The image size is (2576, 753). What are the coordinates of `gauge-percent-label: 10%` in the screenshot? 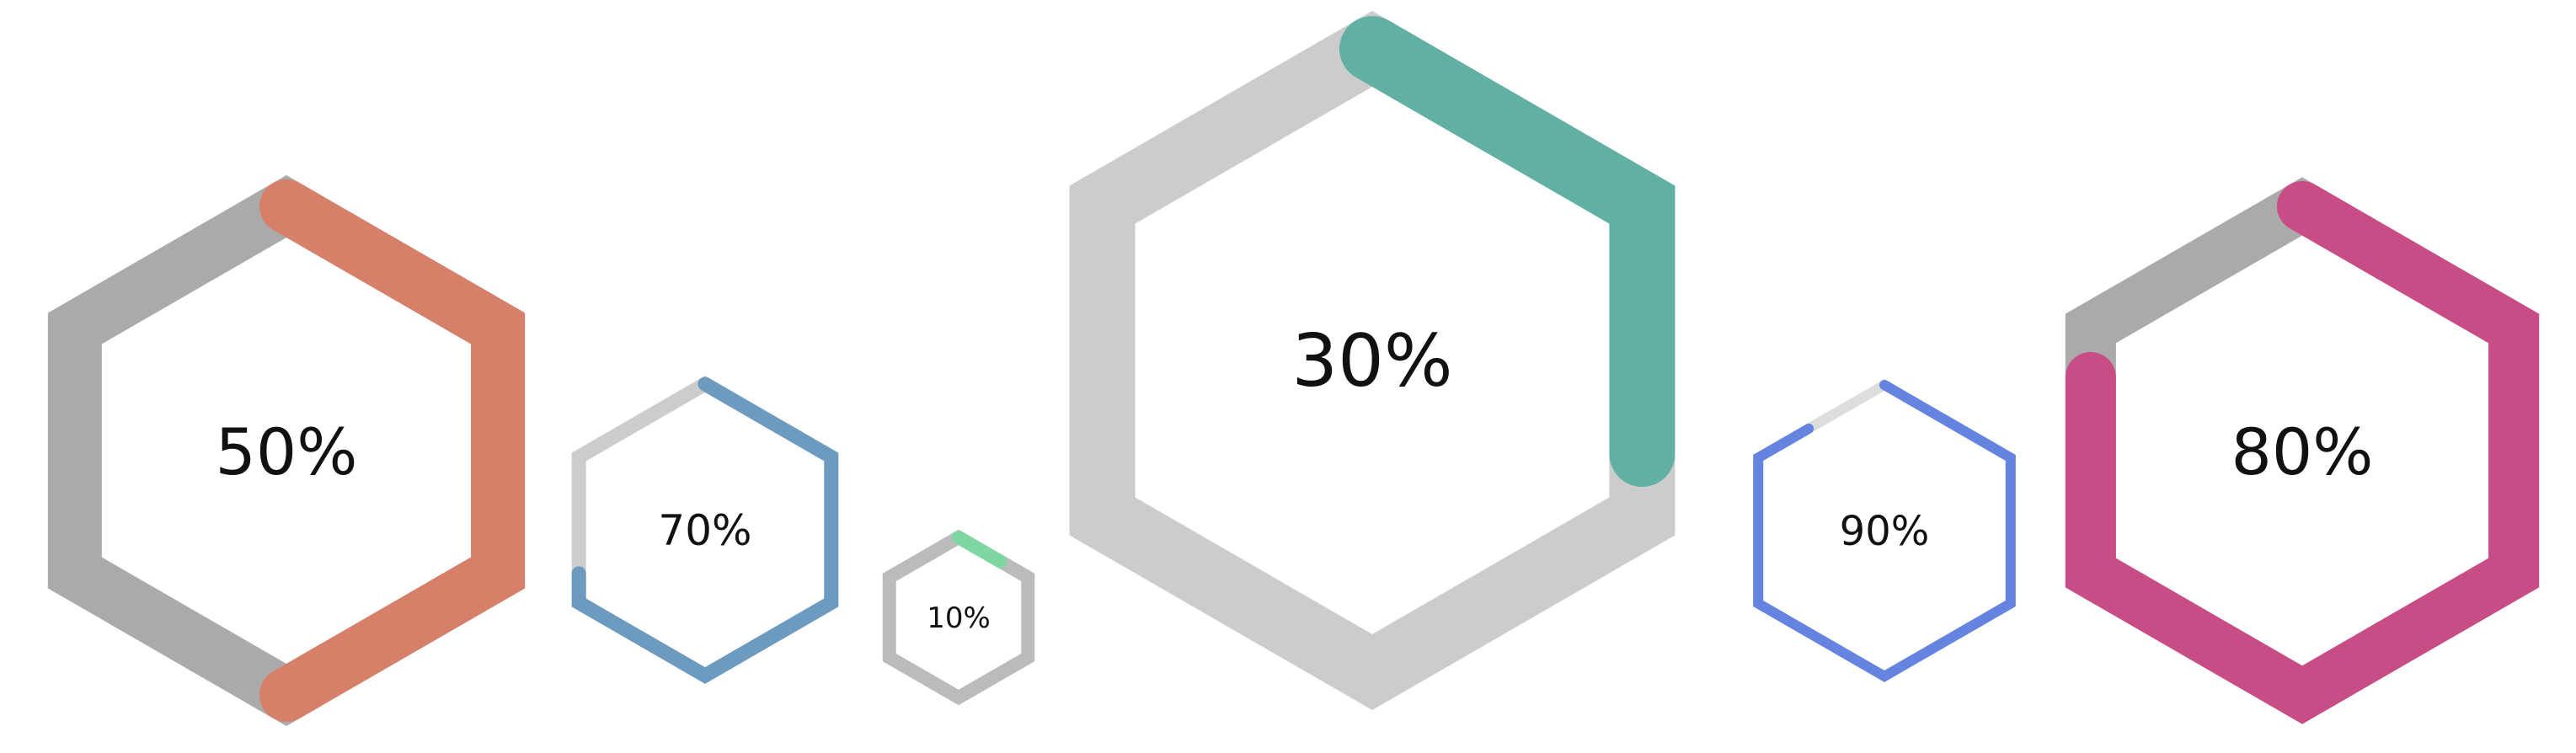 It's located at (959, 618).